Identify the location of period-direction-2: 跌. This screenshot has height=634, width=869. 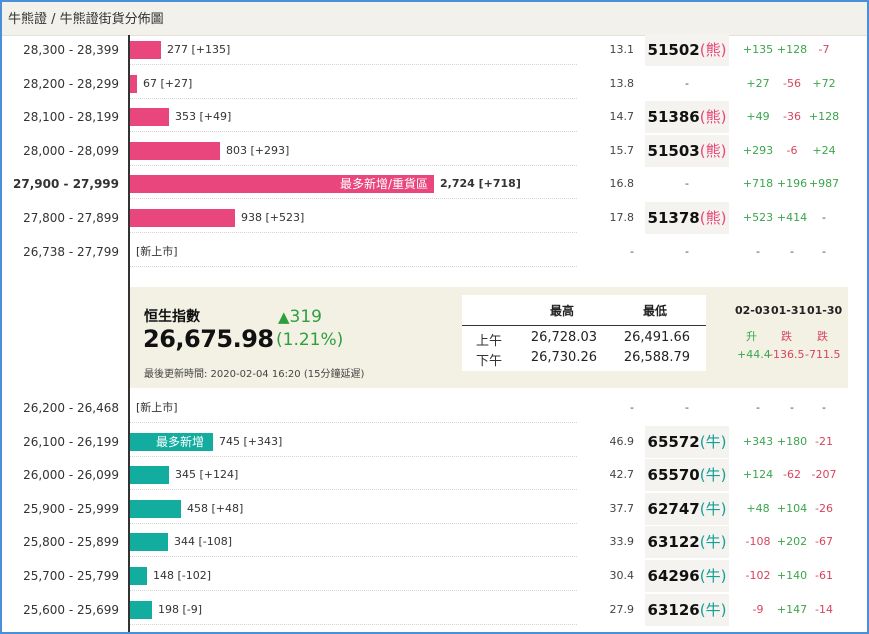
(786, 336).